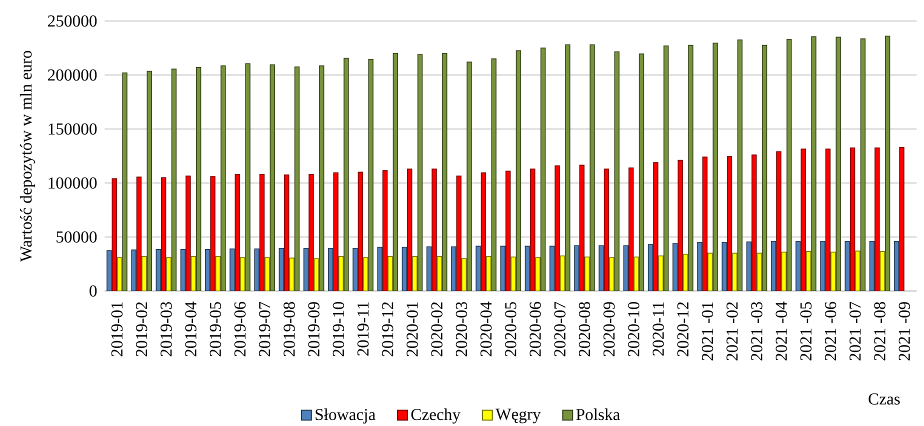 Image resolution: width=924 pixels, height=426 pixels. What do you see at coordinates (28, 156) in the screenshot?
I see `y-axis-title: Wartość depozytów w mln euro` at bounding box center [28, 156].